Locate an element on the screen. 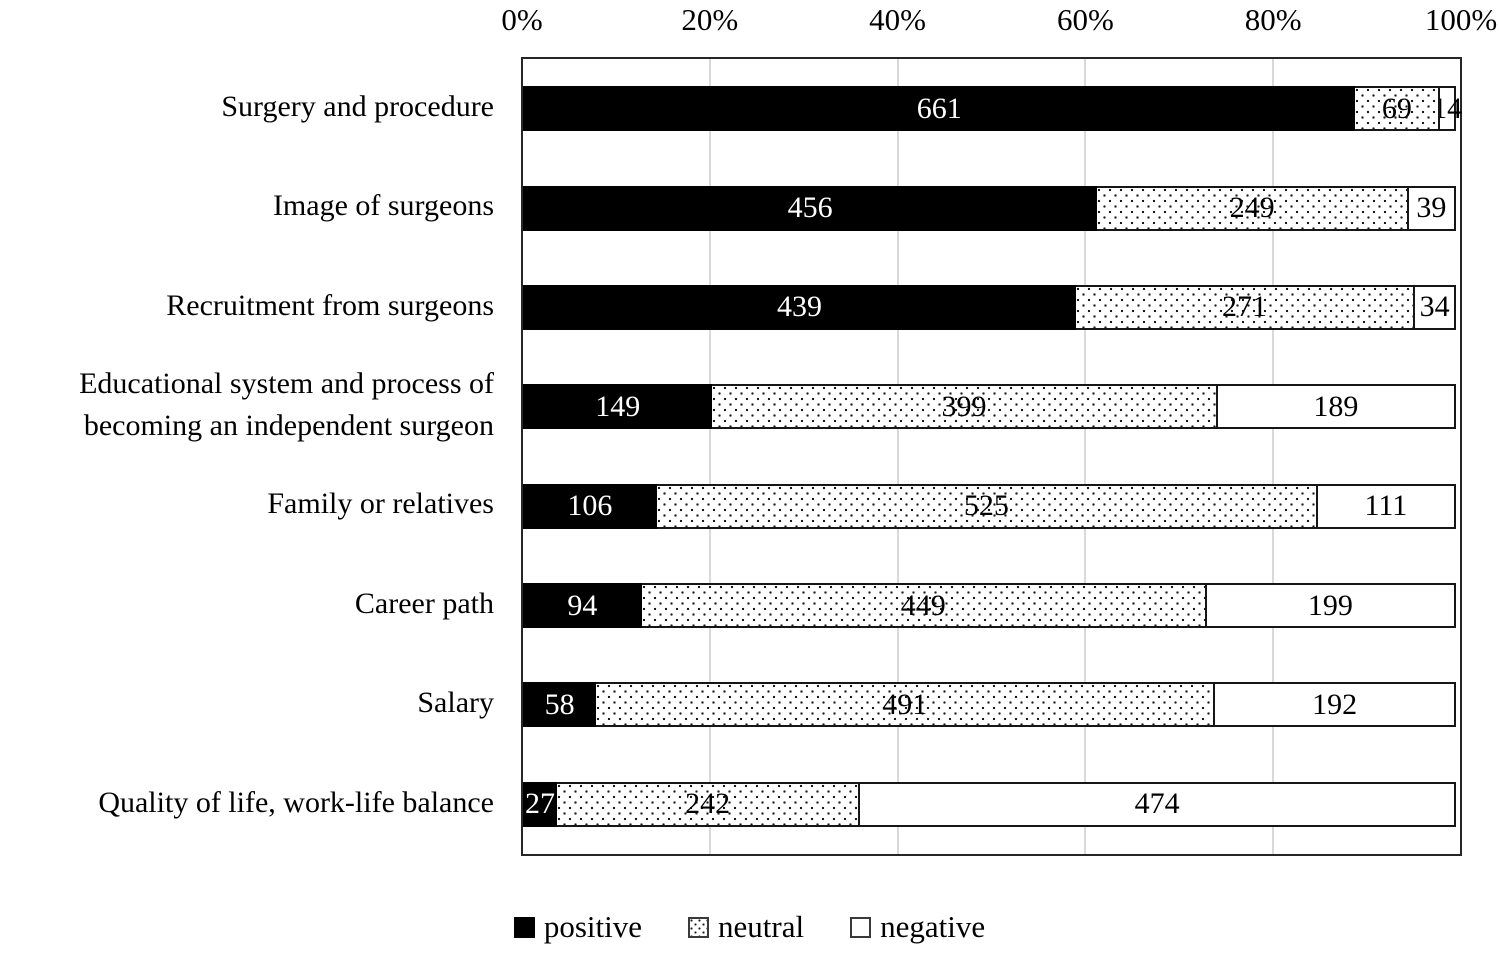 This screenshot has height=953, width=1499. bar-segment-neutral: 249 is located at coordinates (1252, 208).